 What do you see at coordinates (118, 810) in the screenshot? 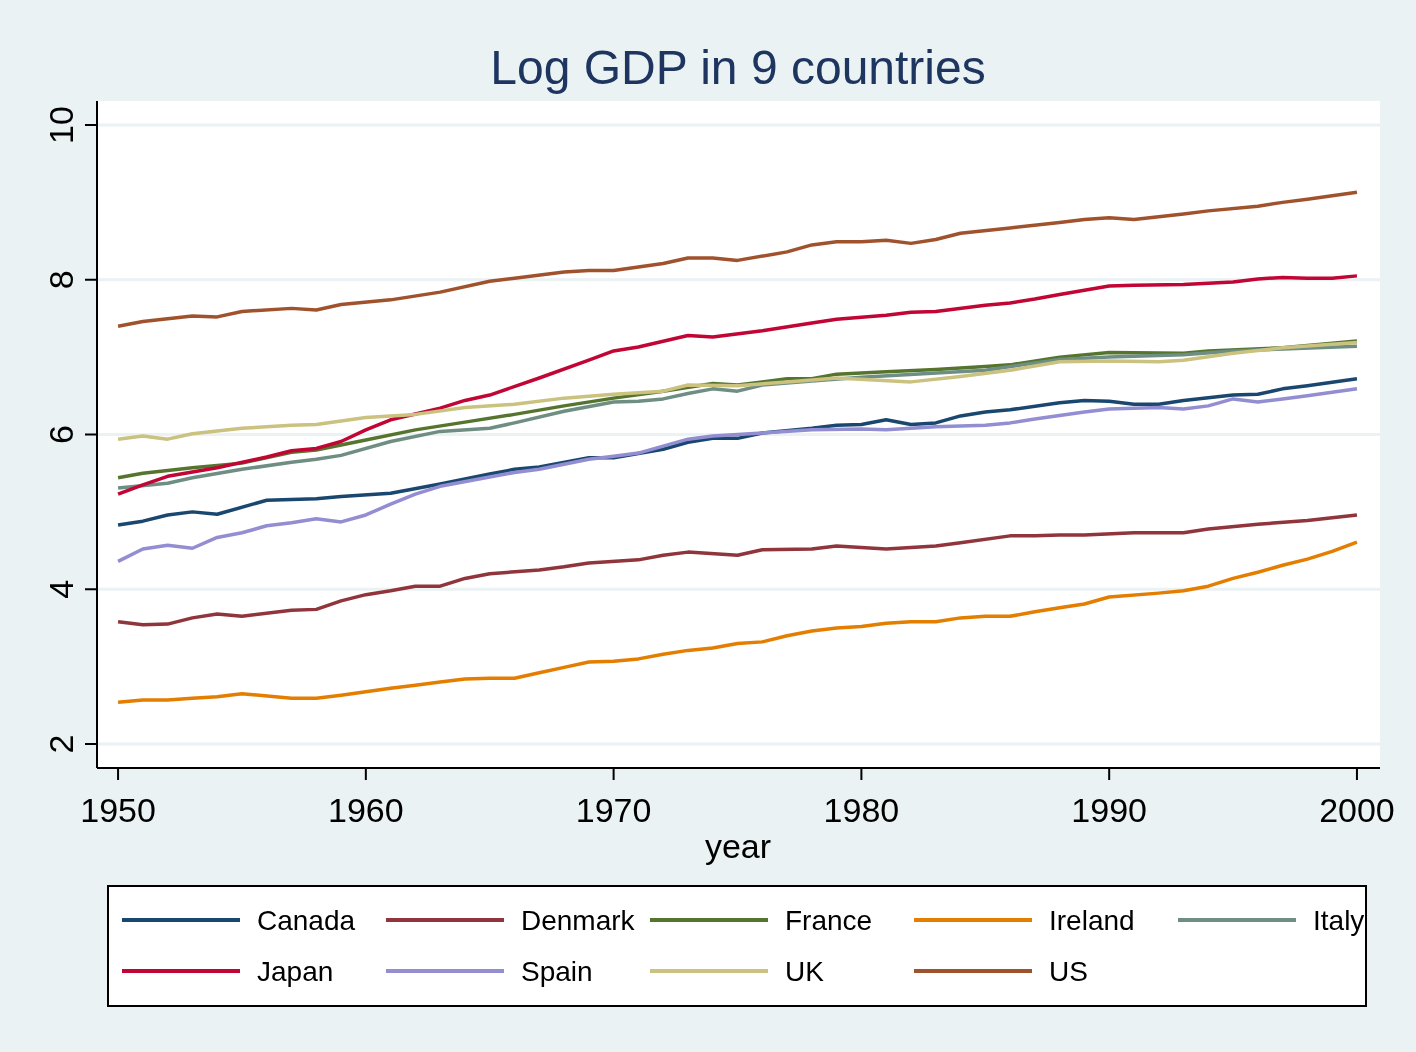
I see `x-tick-label: 1950` at bounding box center [118, 810].